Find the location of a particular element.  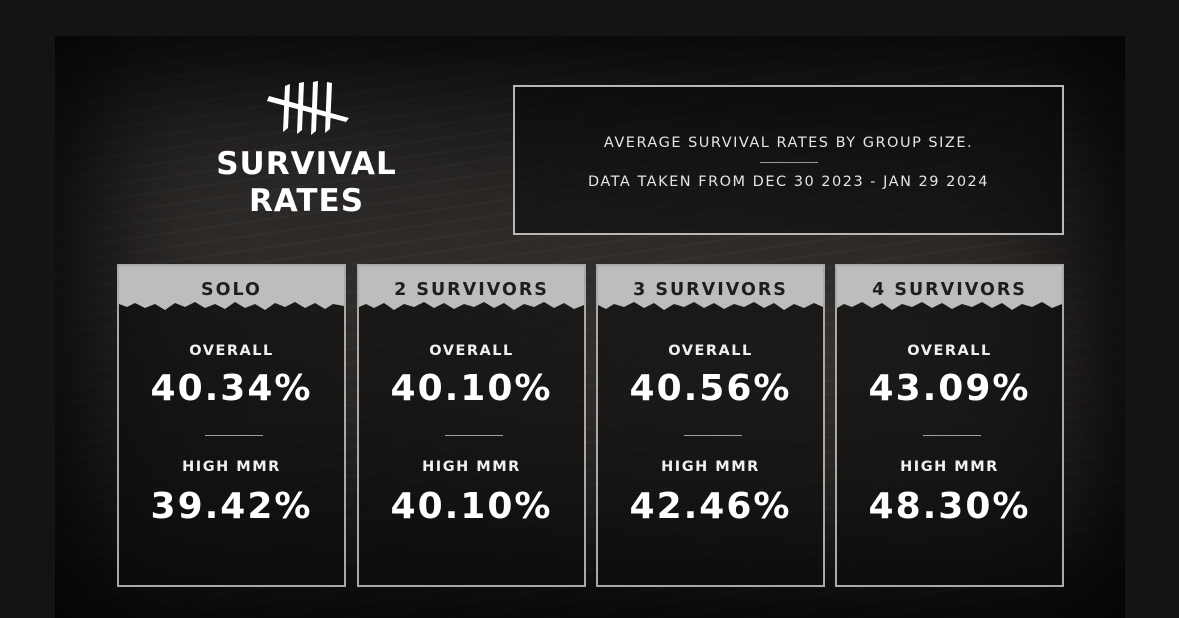

info-description: AVERAGE SURVIVAL RATES BY GROUP SIZE. is located at coordinates (788, 143).